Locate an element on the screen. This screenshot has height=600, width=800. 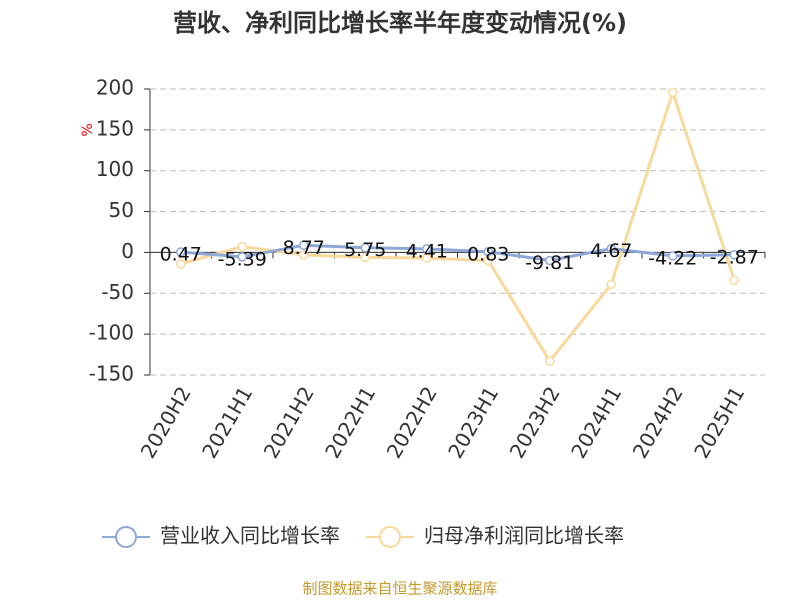
data-label: -4.22 is located at coordinates (672, 258).